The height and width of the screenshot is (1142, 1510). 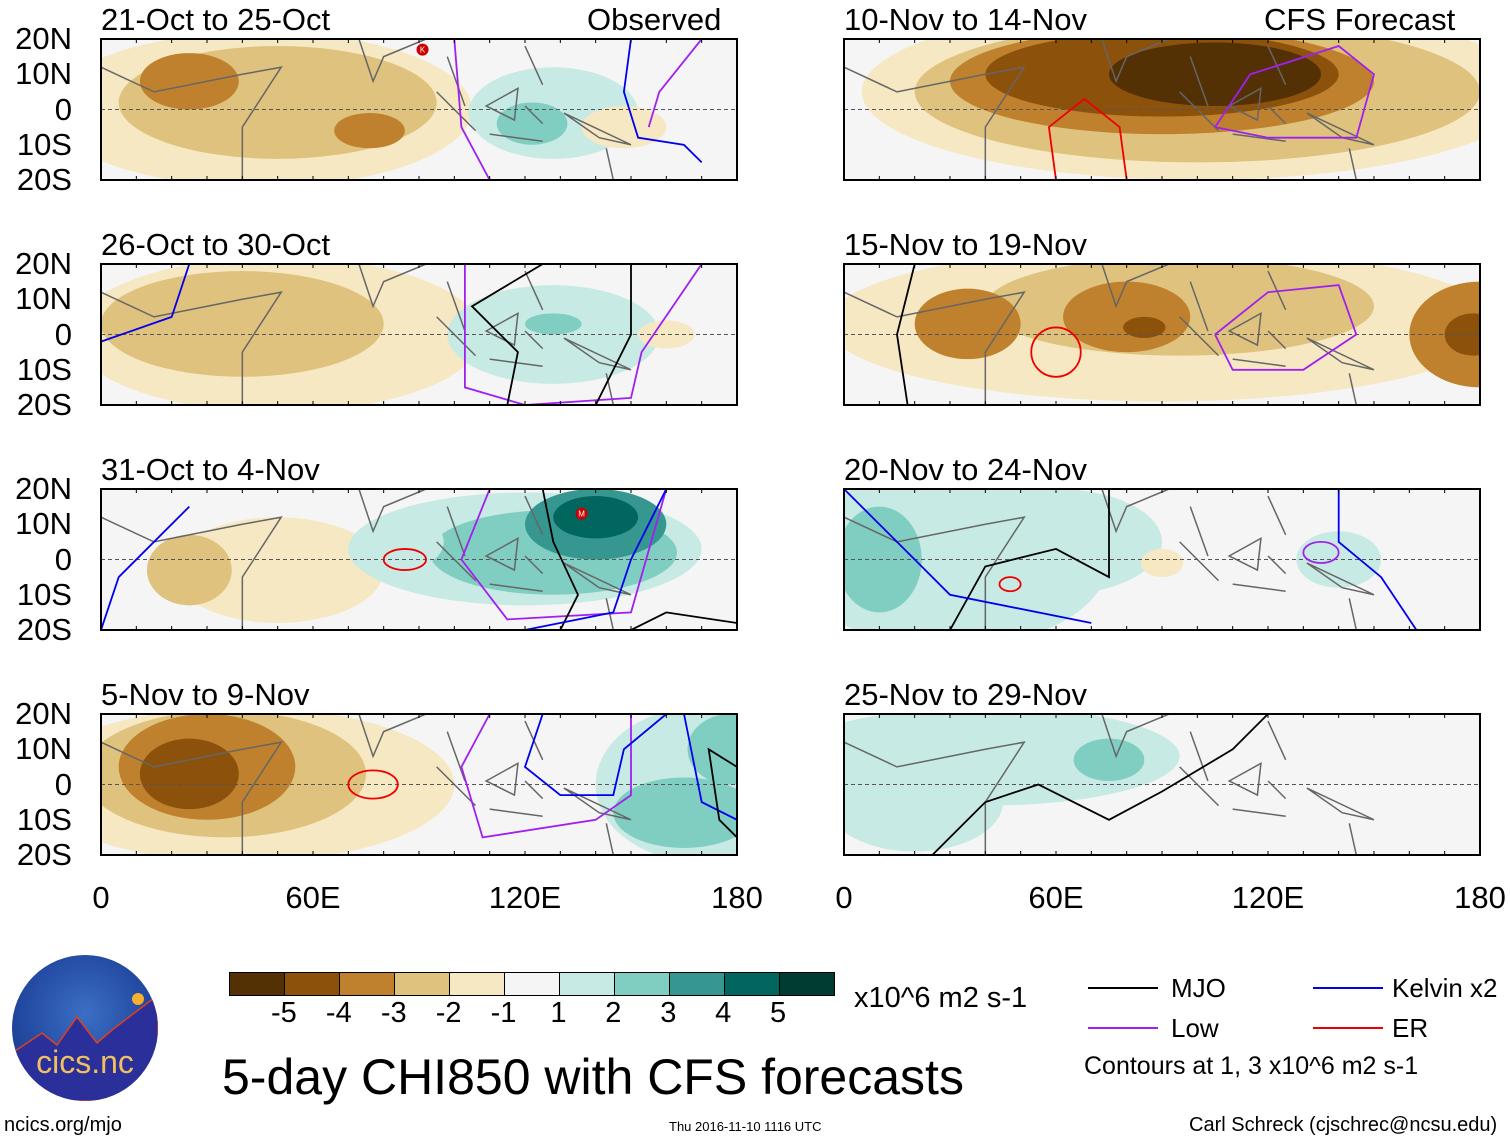 I want to click on panel-title: 31-Oct to 4-Nov, so click(x=210, y=469).